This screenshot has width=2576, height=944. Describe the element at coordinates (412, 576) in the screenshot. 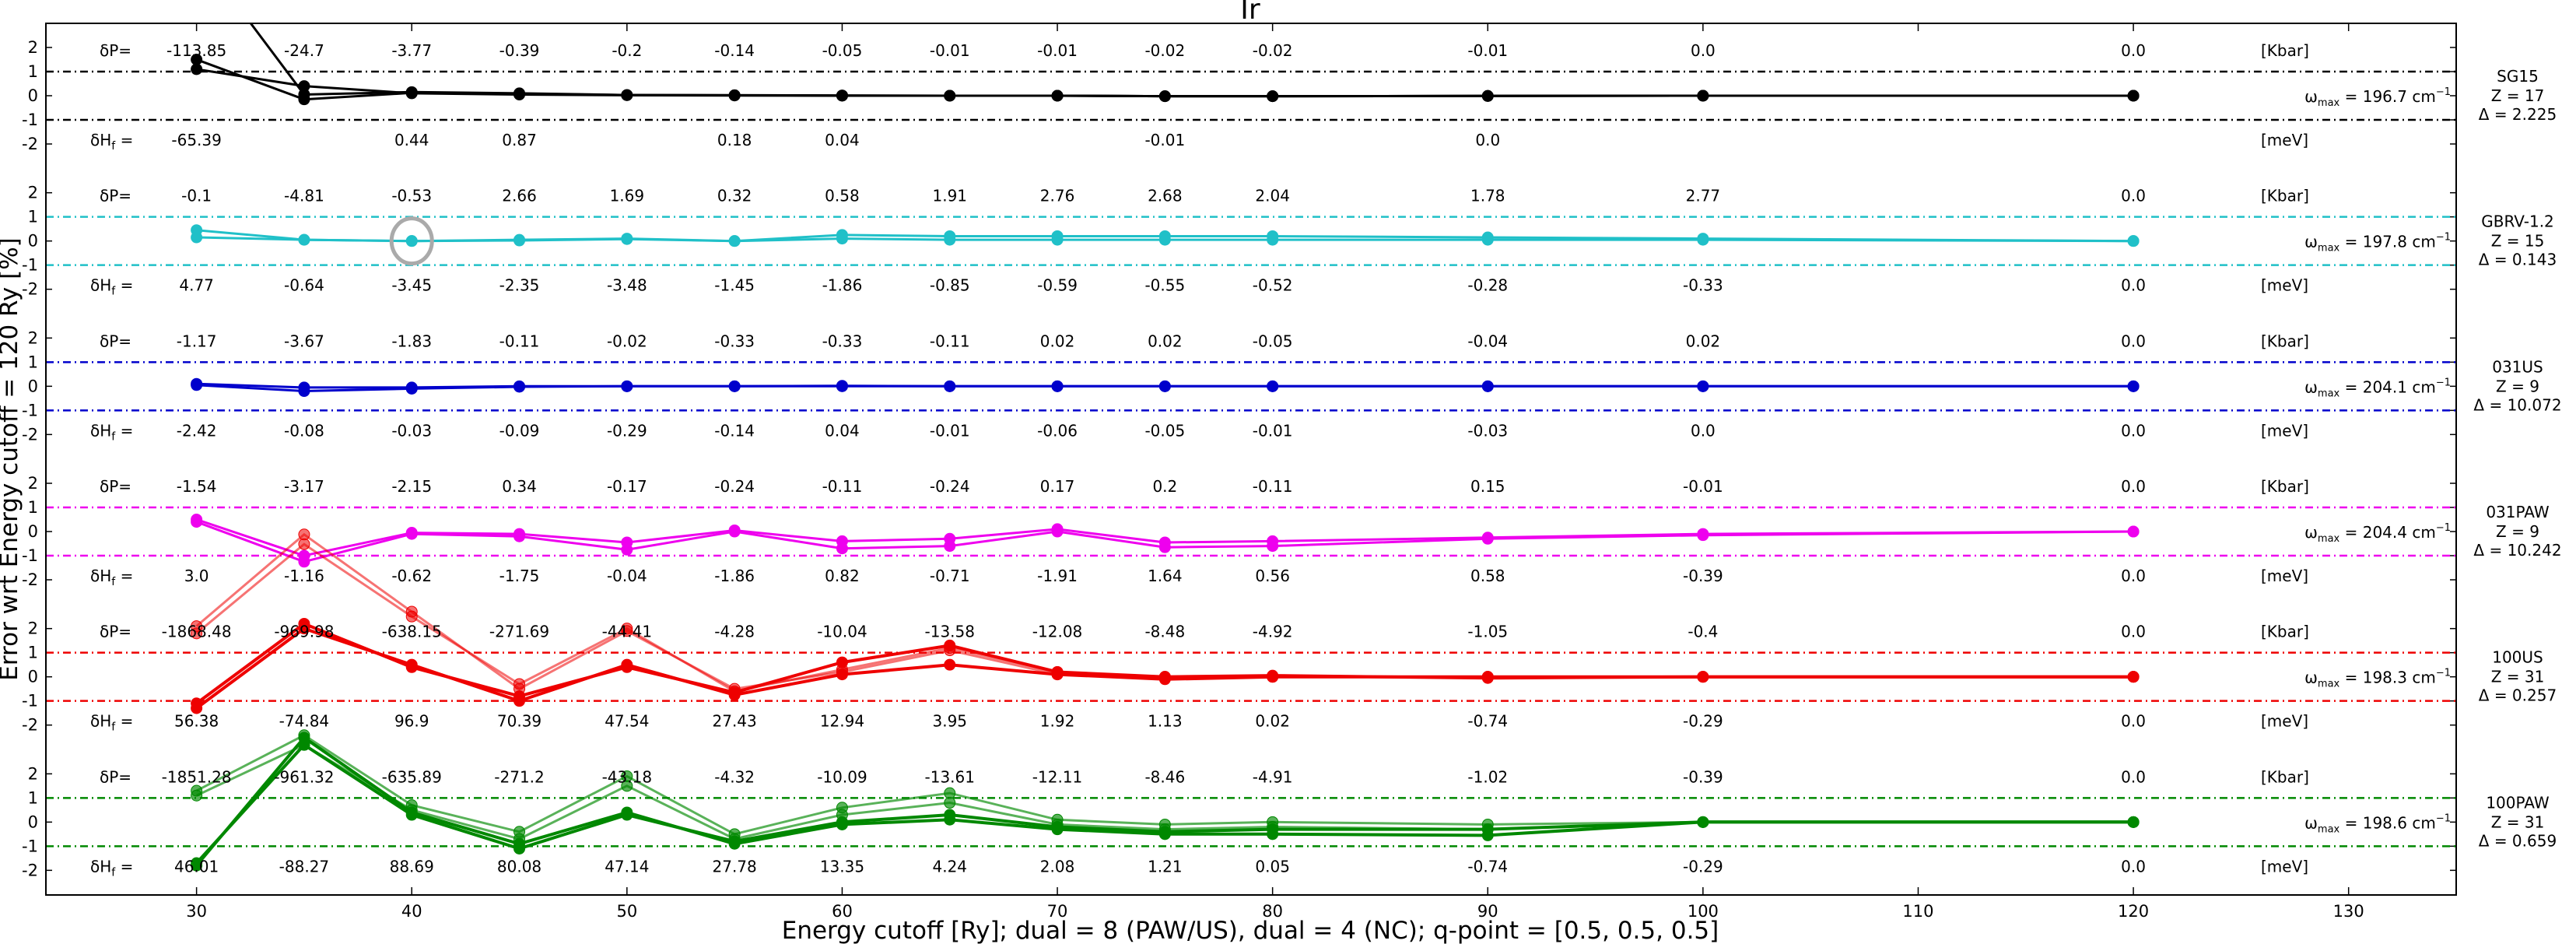

I see `dh-value: -0.62` at that location.